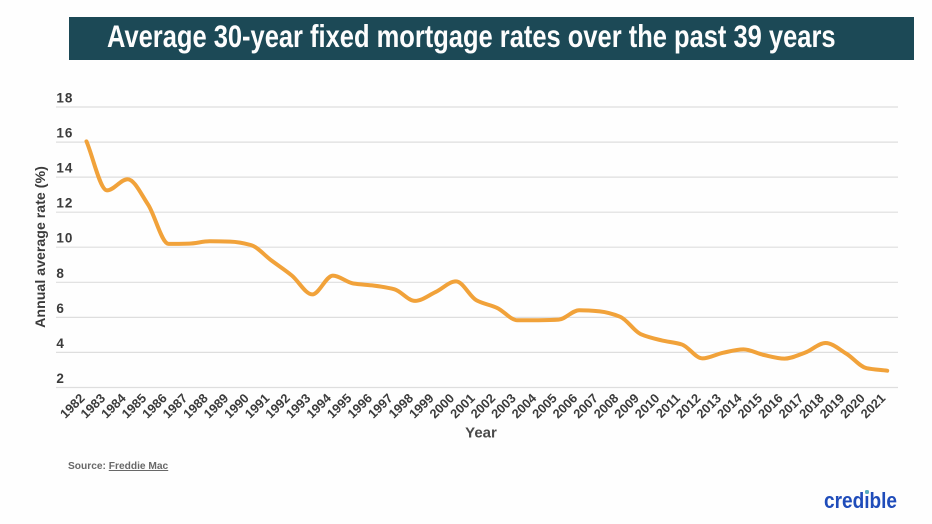 Image resolution: width=932 pixels, height=524 pixels. What do you see at coordinates (60, 343) in the screenshot?
I see `svg-text: 4` at bounding box center [60, 343].